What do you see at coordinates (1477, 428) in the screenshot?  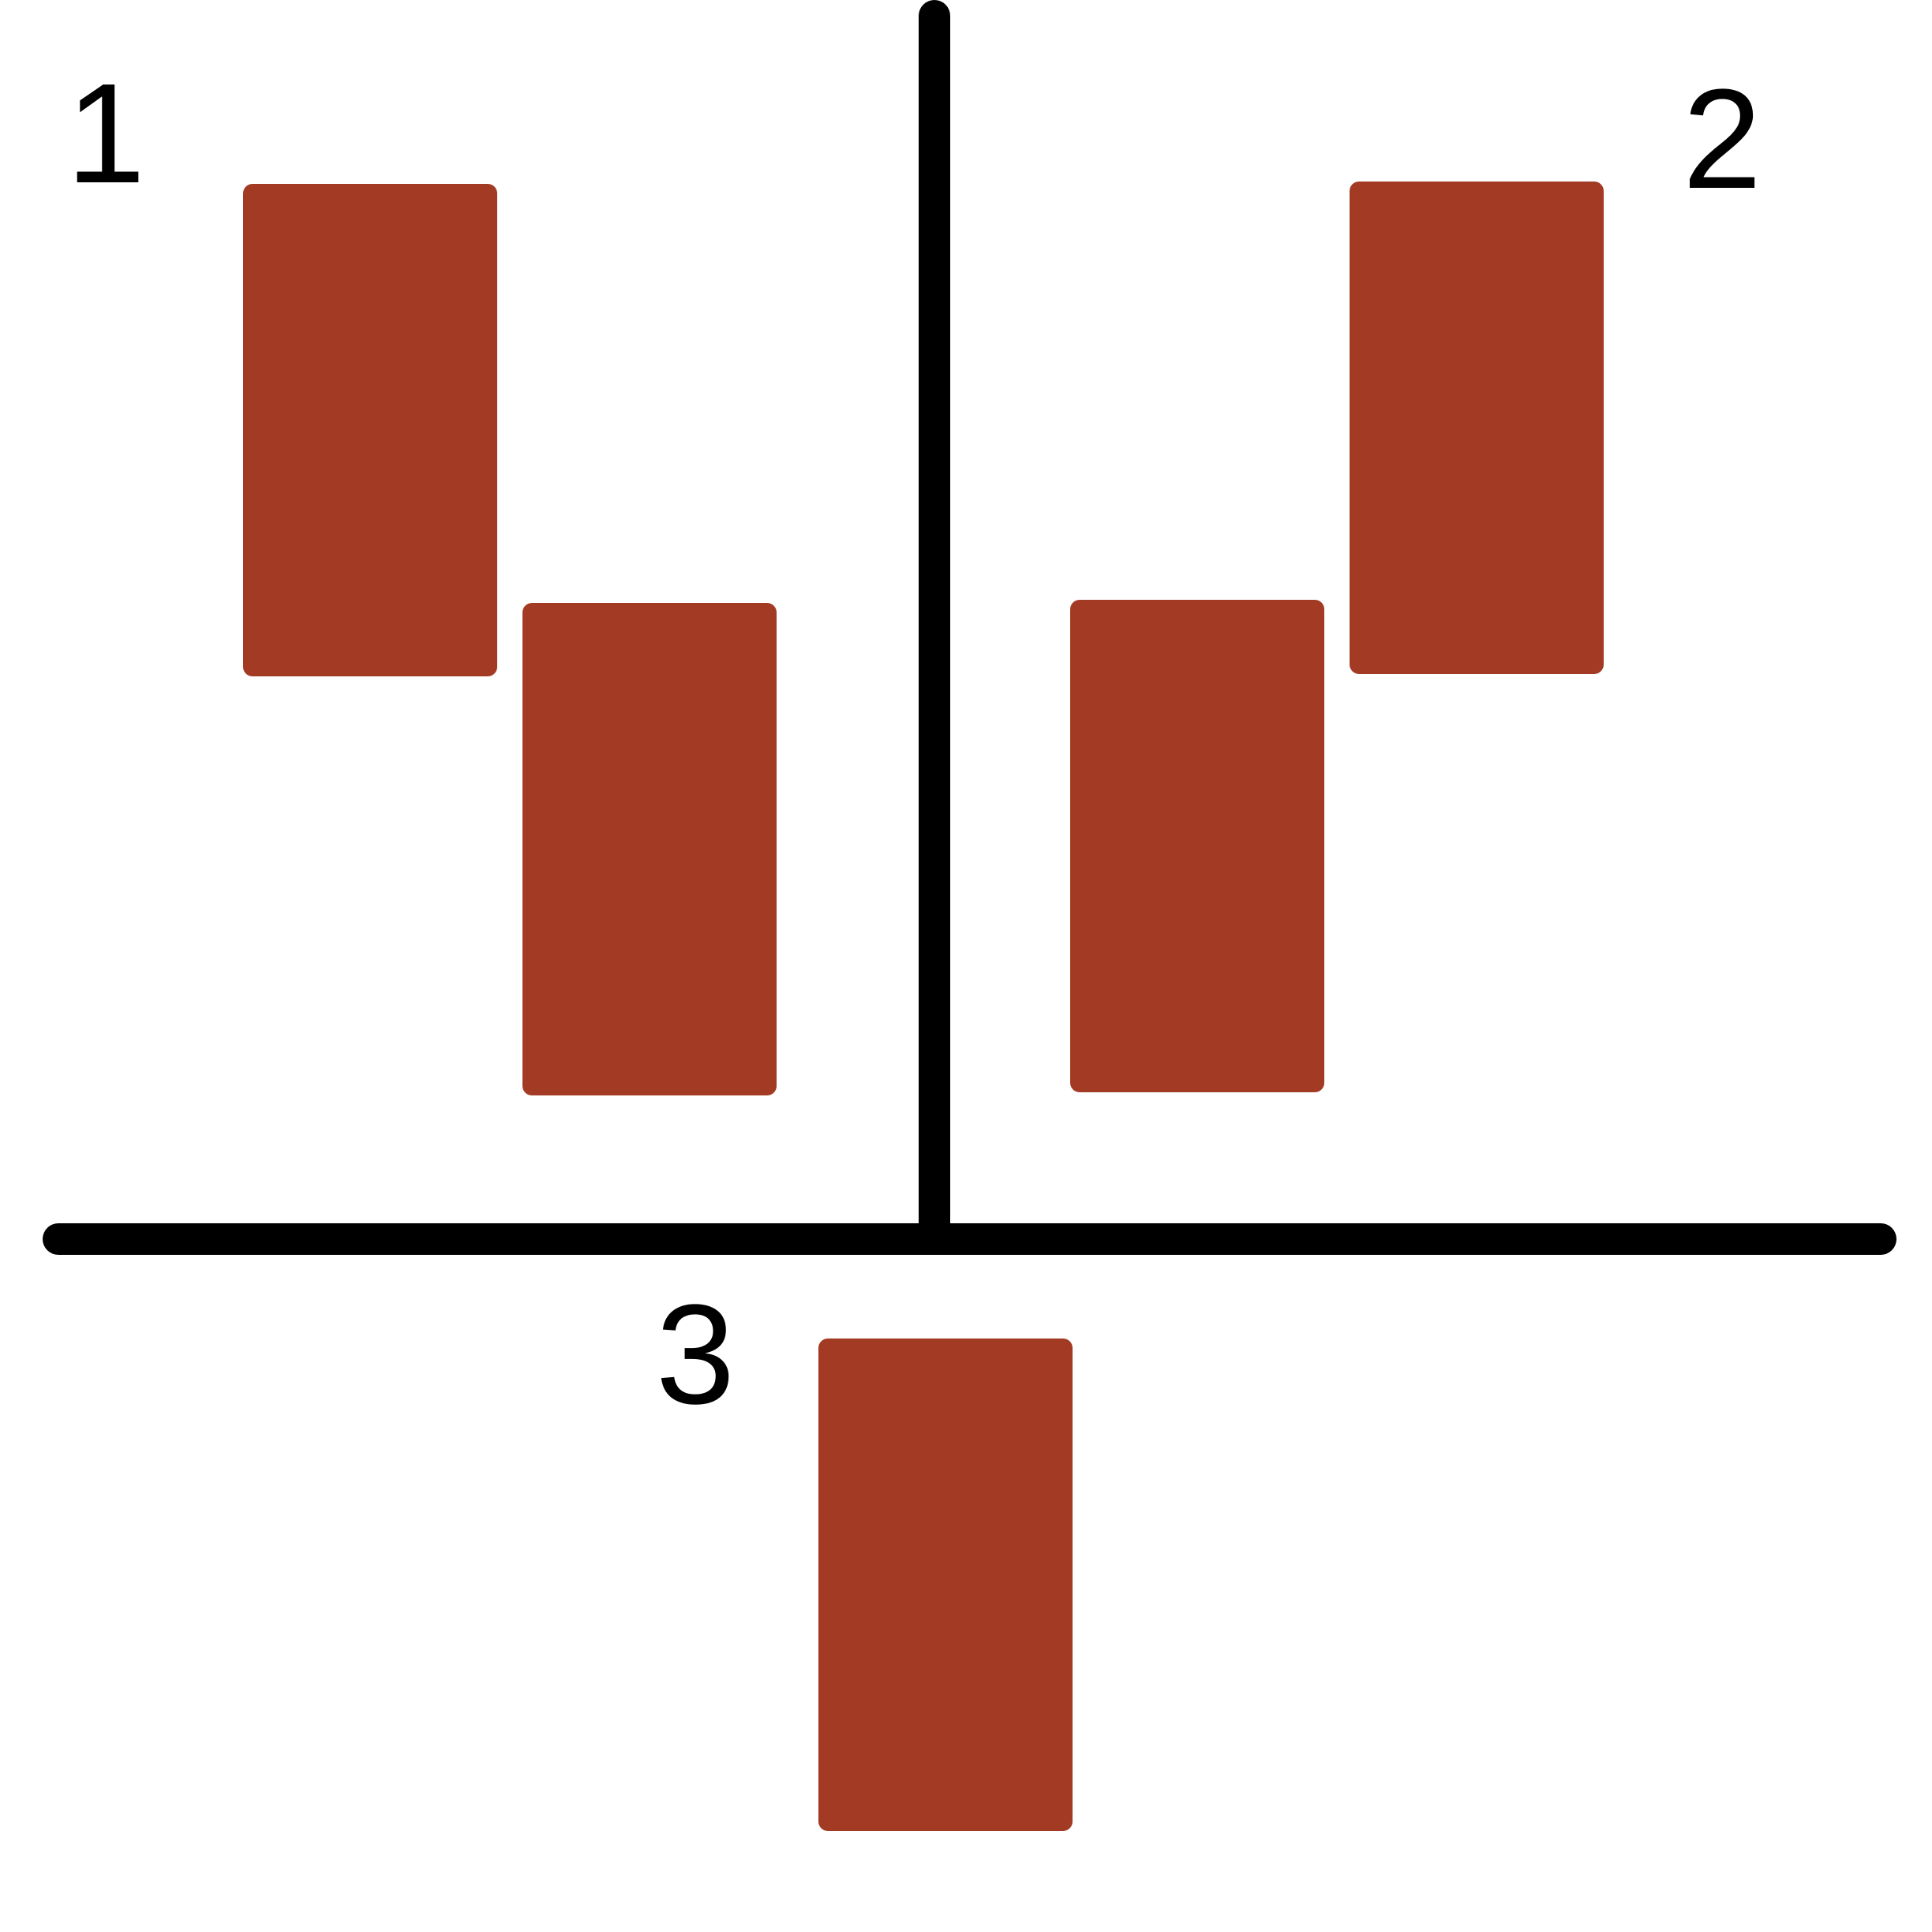 I see `quadrant-2-block-upper` at bounding box center [1477, 428].